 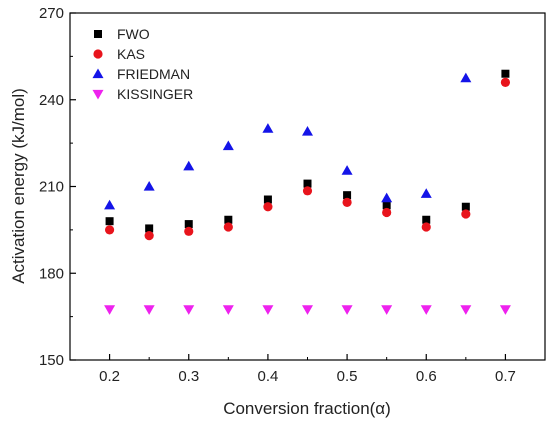 What do you see at coordinates (505, 376) in the screenshot?
I see `x-tick-label: 0.7` at bounding box center [505, 376].